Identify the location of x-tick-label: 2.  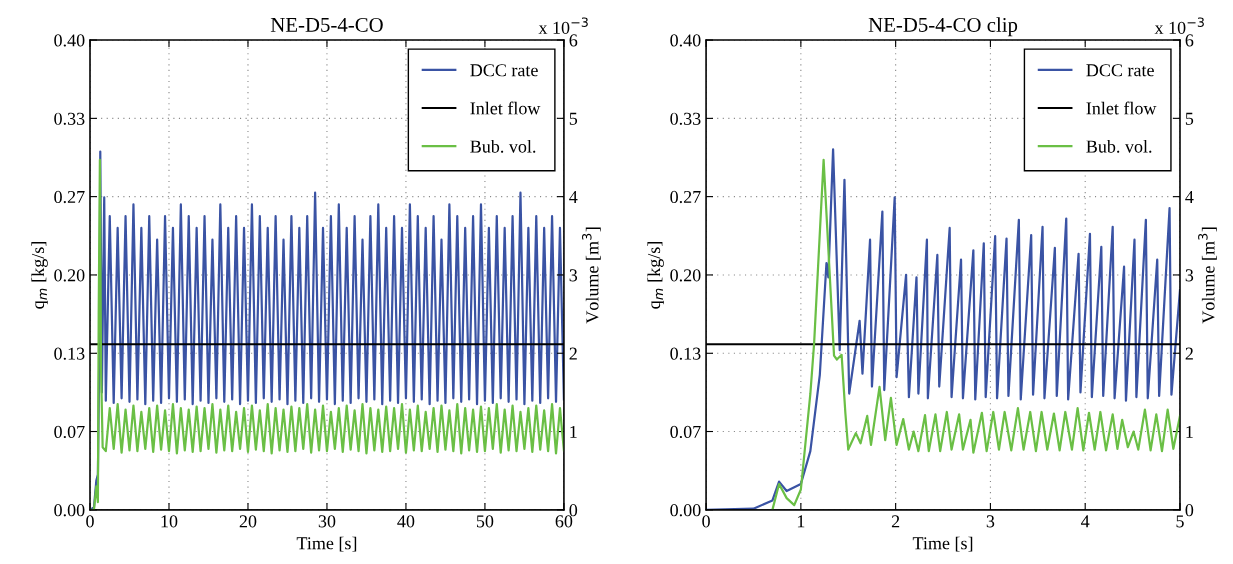
(895, 521).